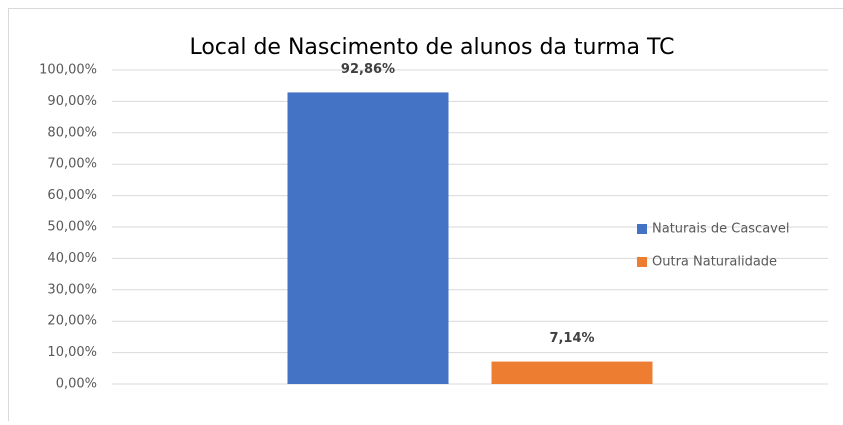  I want to click on y-tick-label: 20,00%, so click(72, 321).